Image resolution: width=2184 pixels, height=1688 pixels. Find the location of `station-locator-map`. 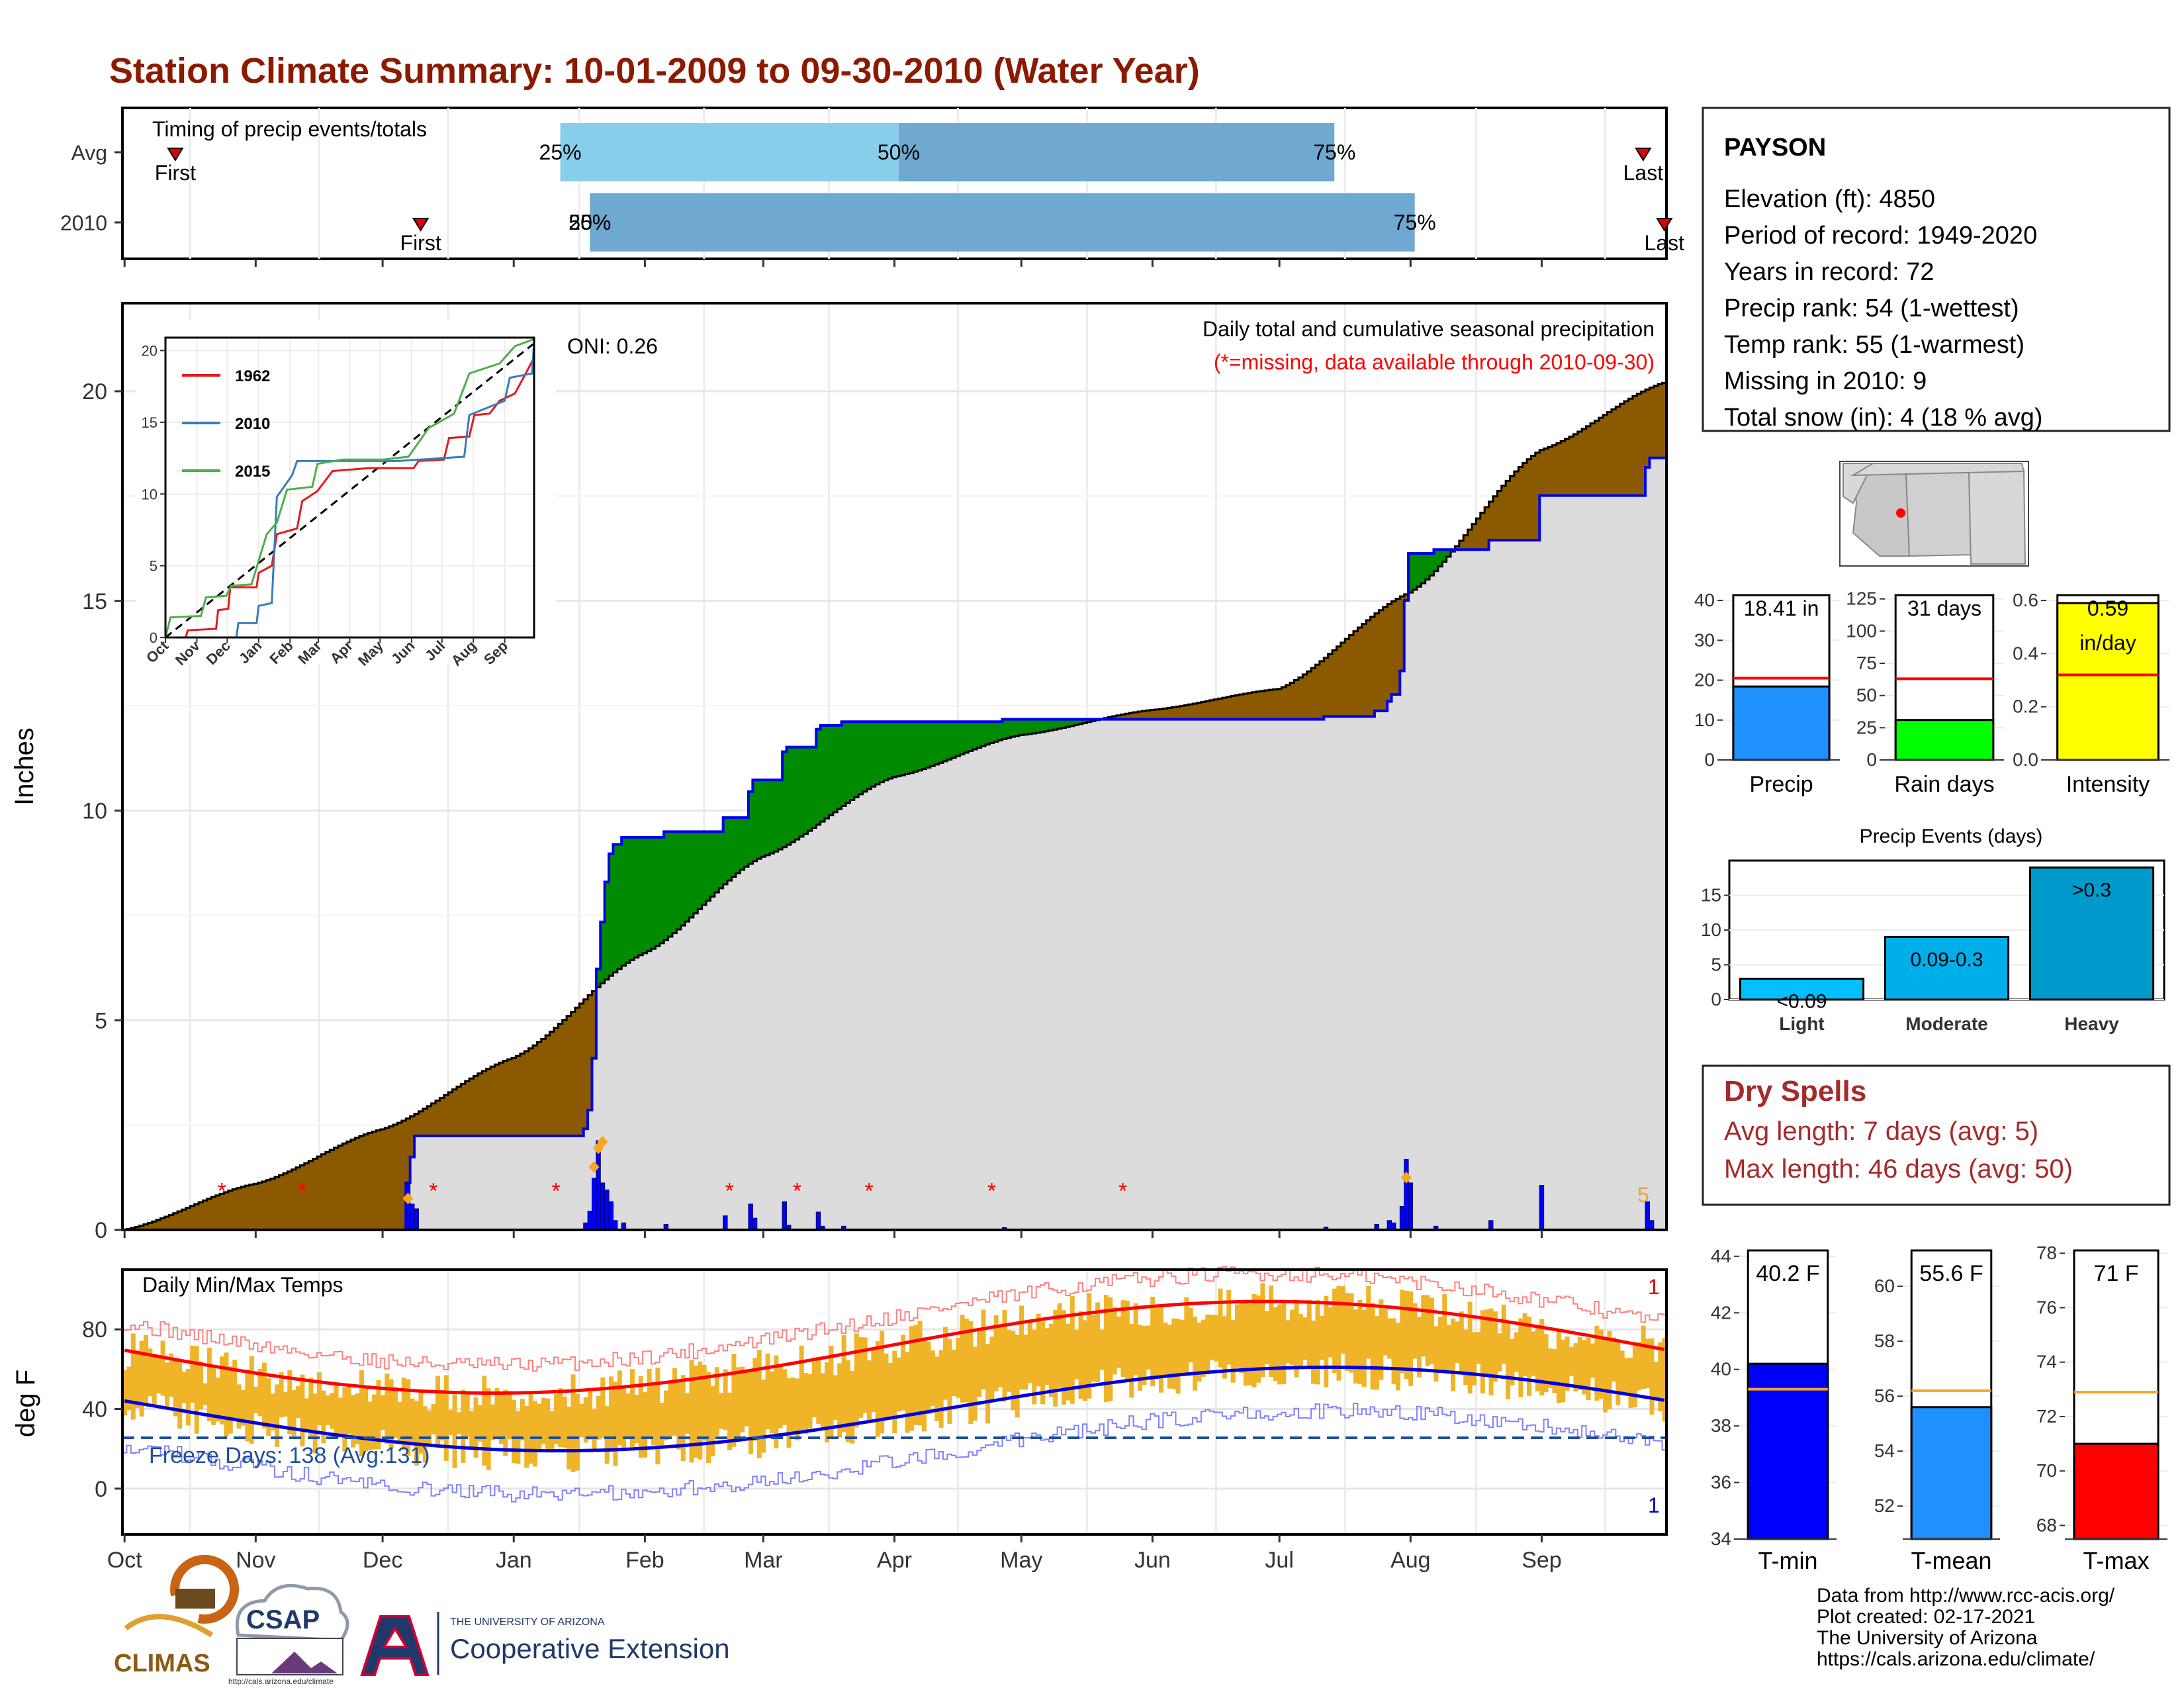

station-locator-map is located at coordinates (1934, 514).